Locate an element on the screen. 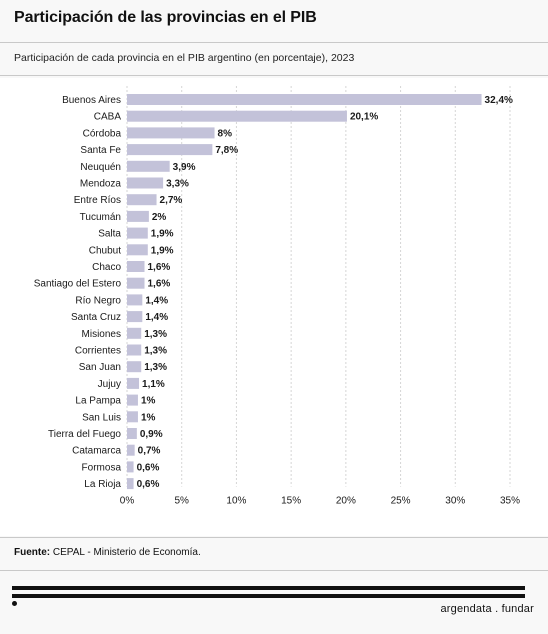 The image size is (548, 634). category-label: Salta is located at coordinates (109, 234).